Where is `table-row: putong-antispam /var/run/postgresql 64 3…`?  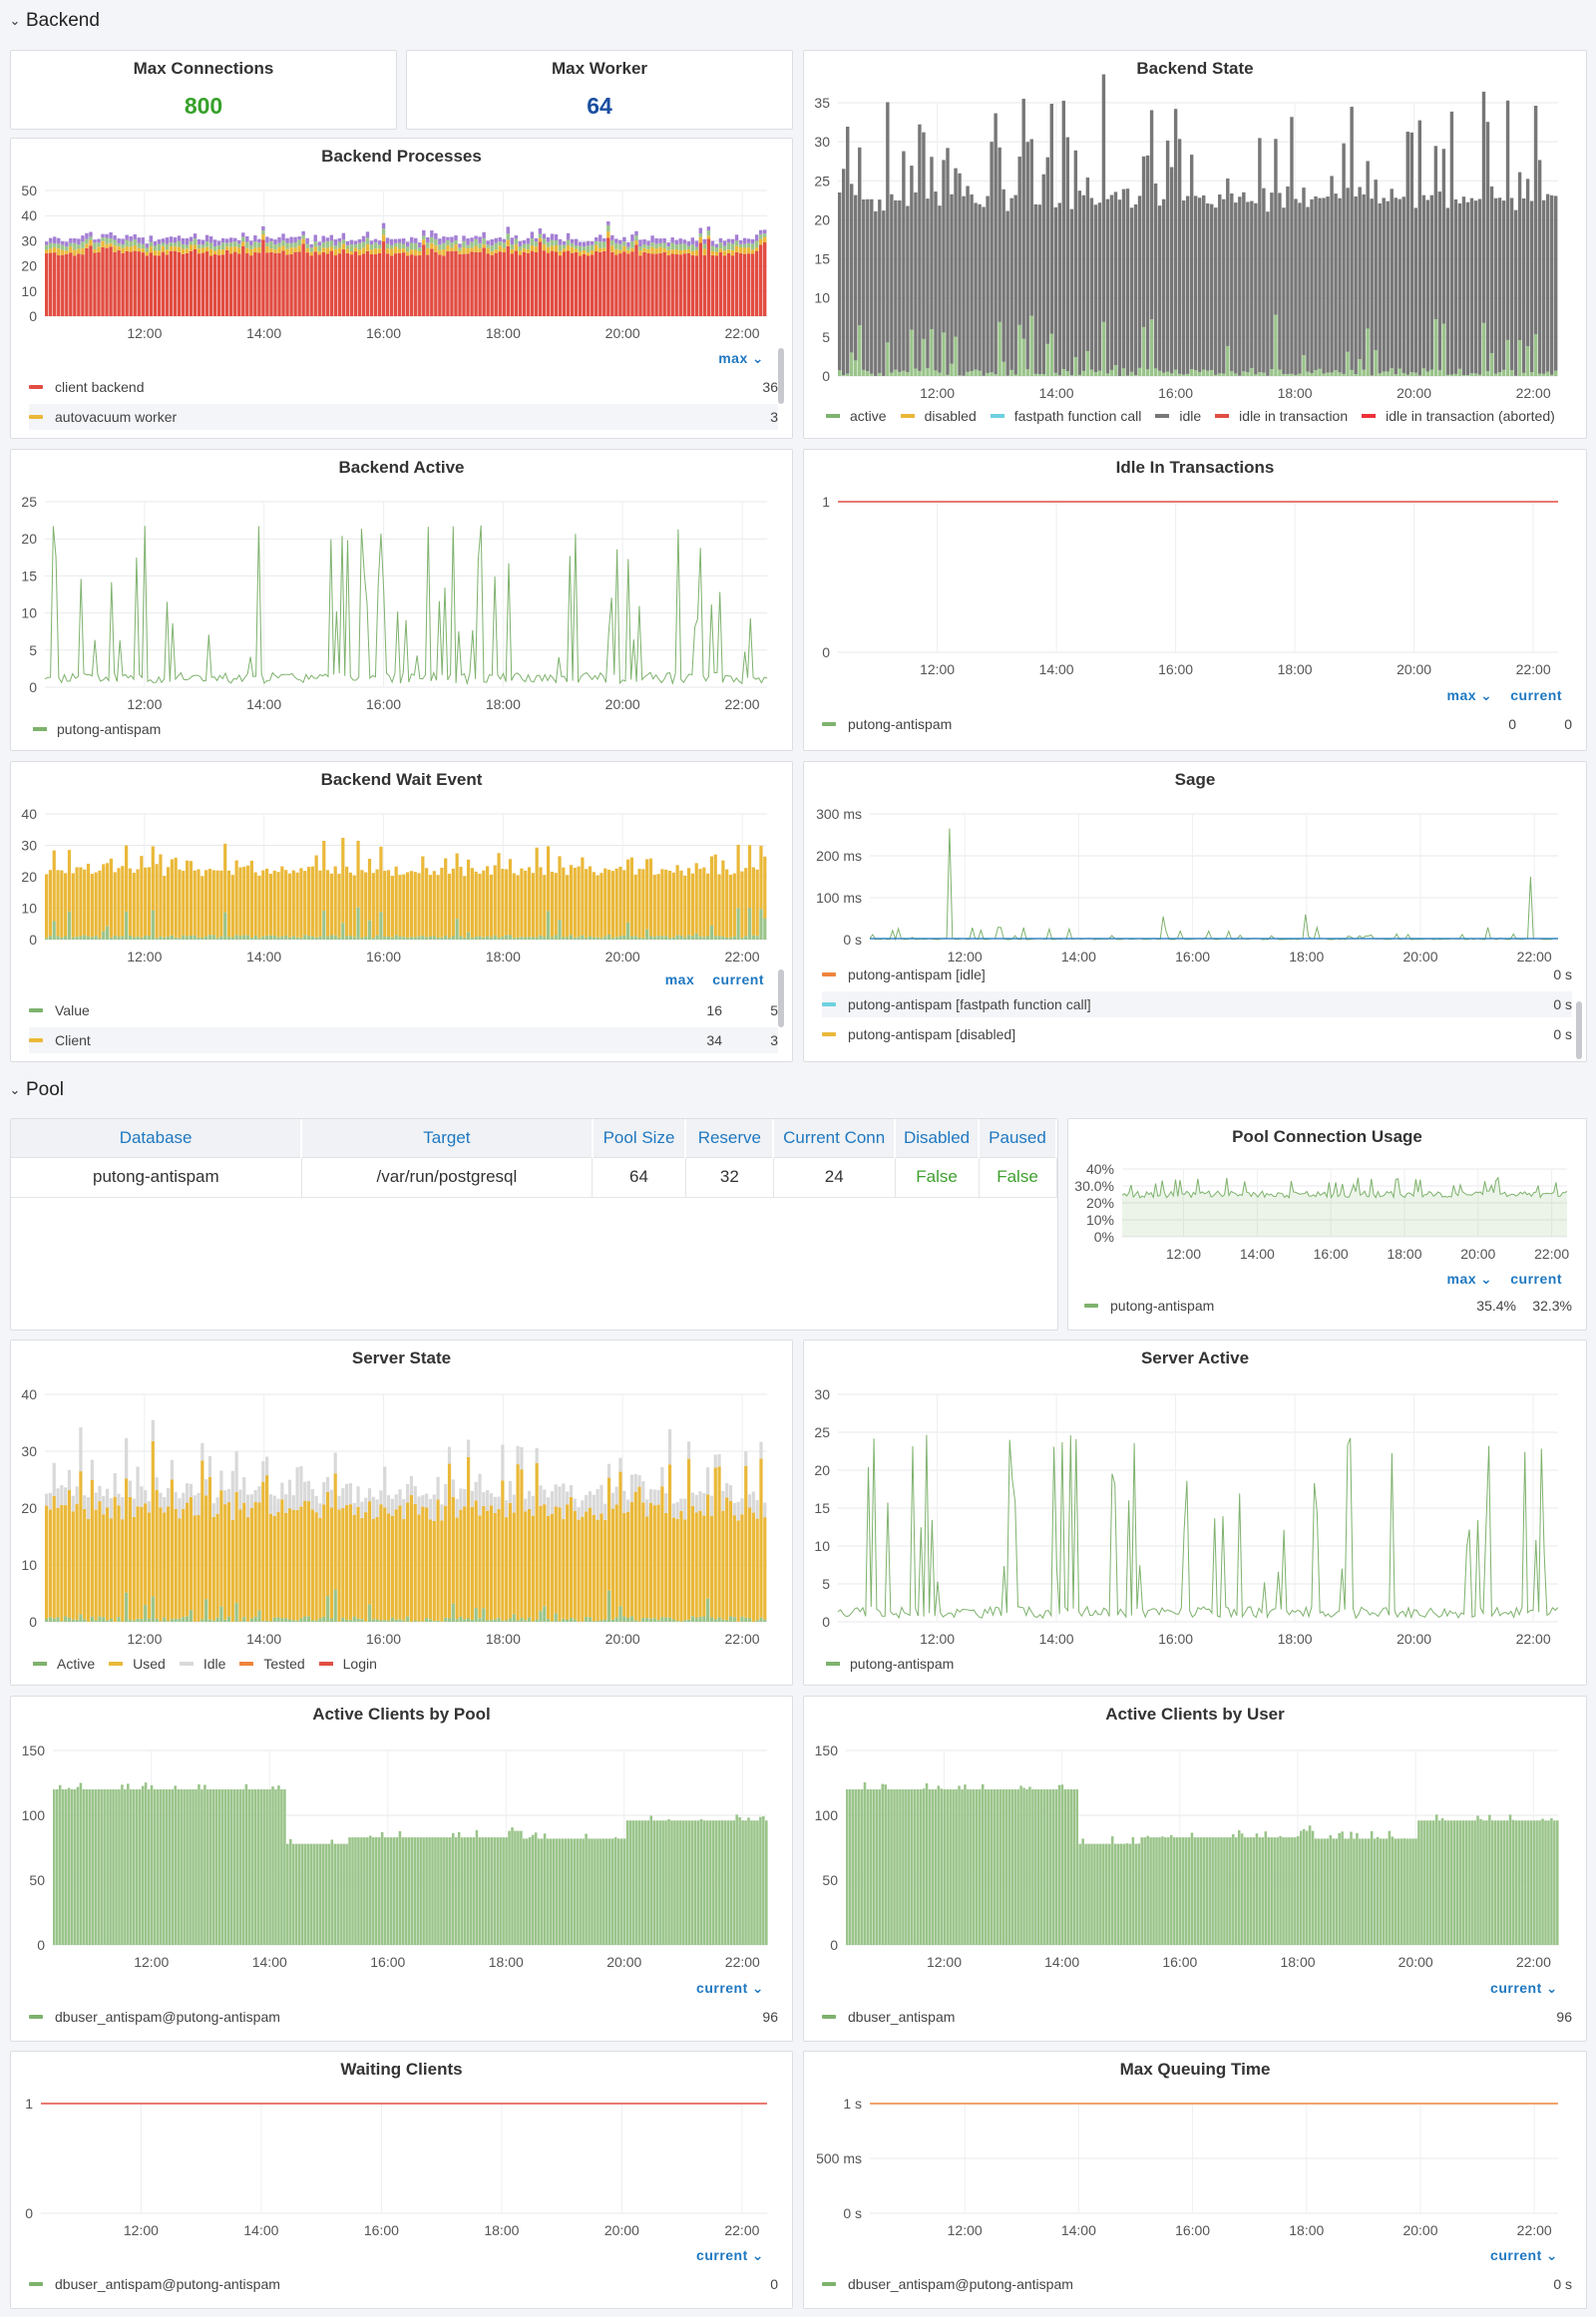 table-row: putong-antispam /var/run/postgresql 64 3… is located at coordinates (534, 1177).